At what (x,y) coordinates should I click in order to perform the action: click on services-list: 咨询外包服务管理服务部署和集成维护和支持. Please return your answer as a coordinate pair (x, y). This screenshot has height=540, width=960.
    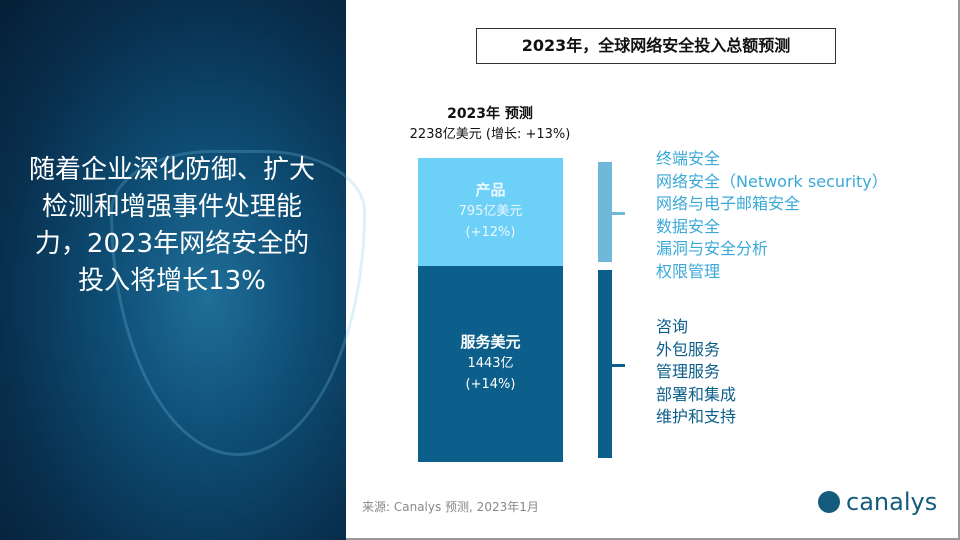
    Looking at the image, I should click on (696, 372).